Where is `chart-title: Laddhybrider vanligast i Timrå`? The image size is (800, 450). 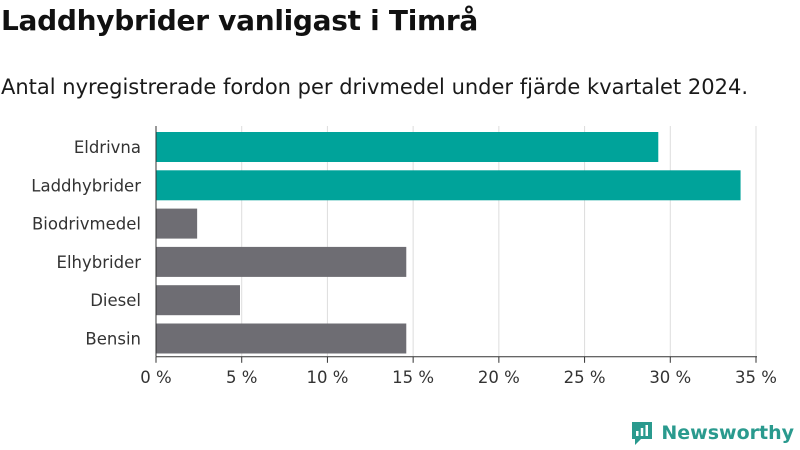 chart-title: Laddhybrider vanligast i Timrå is located at coordinates (239, 20).